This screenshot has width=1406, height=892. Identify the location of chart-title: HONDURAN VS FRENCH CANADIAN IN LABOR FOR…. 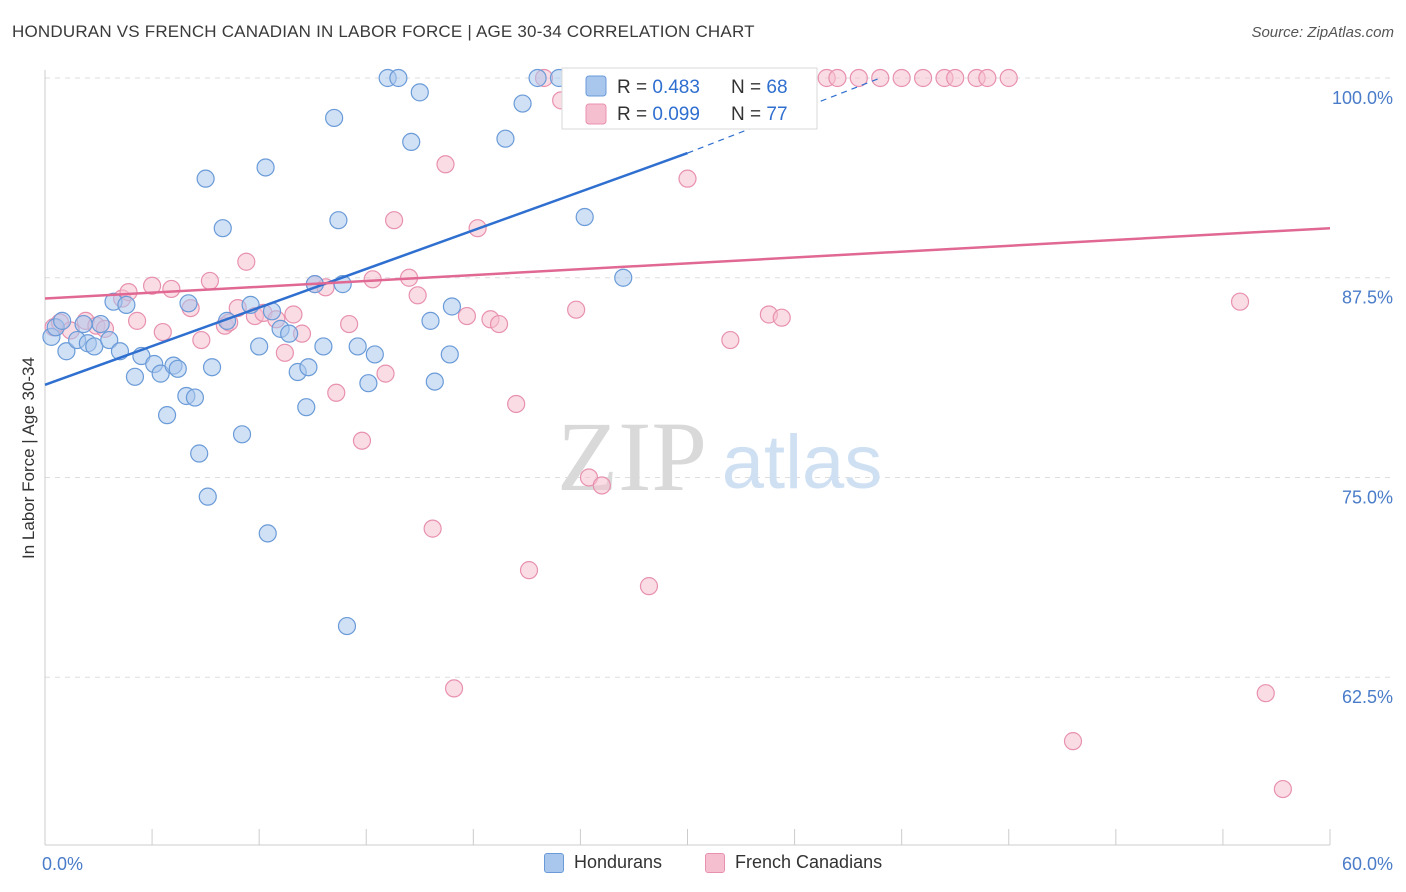
(383, 31).